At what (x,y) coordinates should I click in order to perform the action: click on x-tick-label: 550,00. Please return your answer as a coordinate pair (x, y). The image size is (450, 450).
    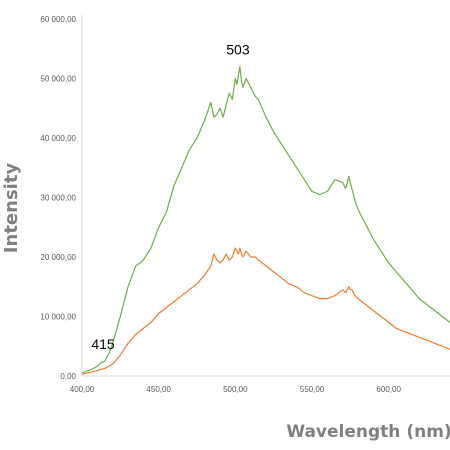
    Looking at the image, I should click on (312, 389).